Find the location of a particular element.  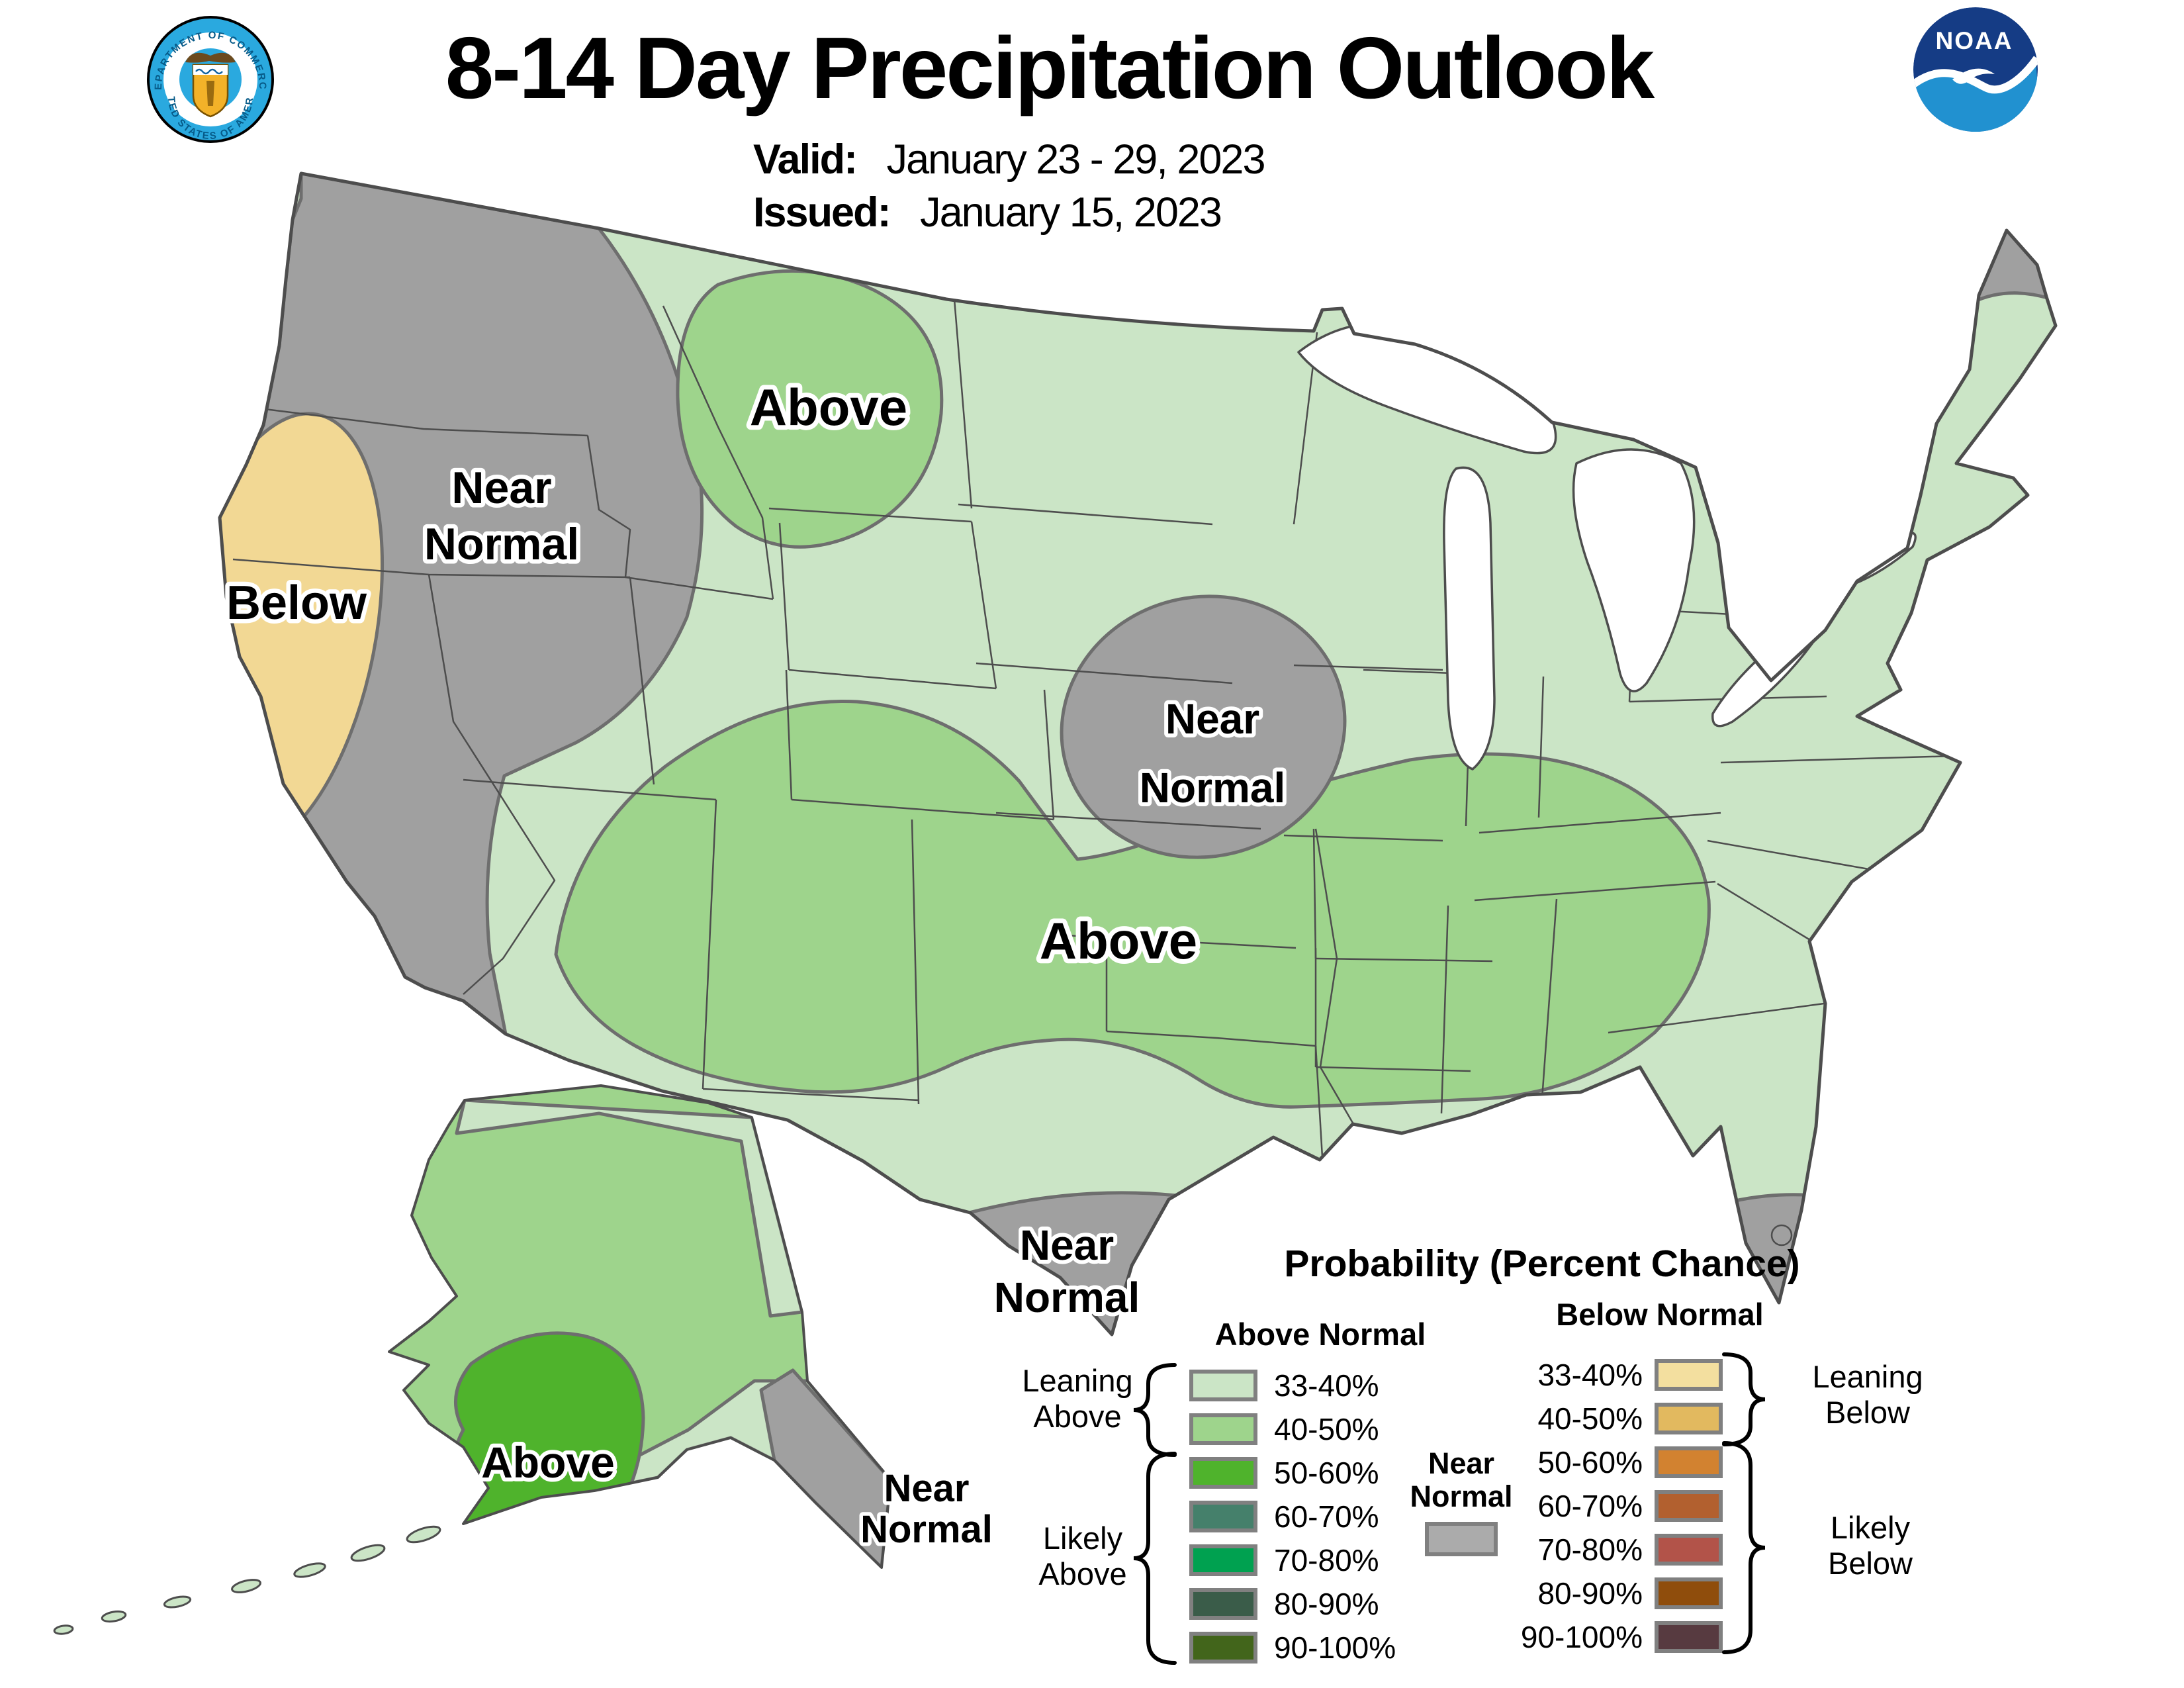

noaa-logo: NOAA is located at coordinates (1976, 69).